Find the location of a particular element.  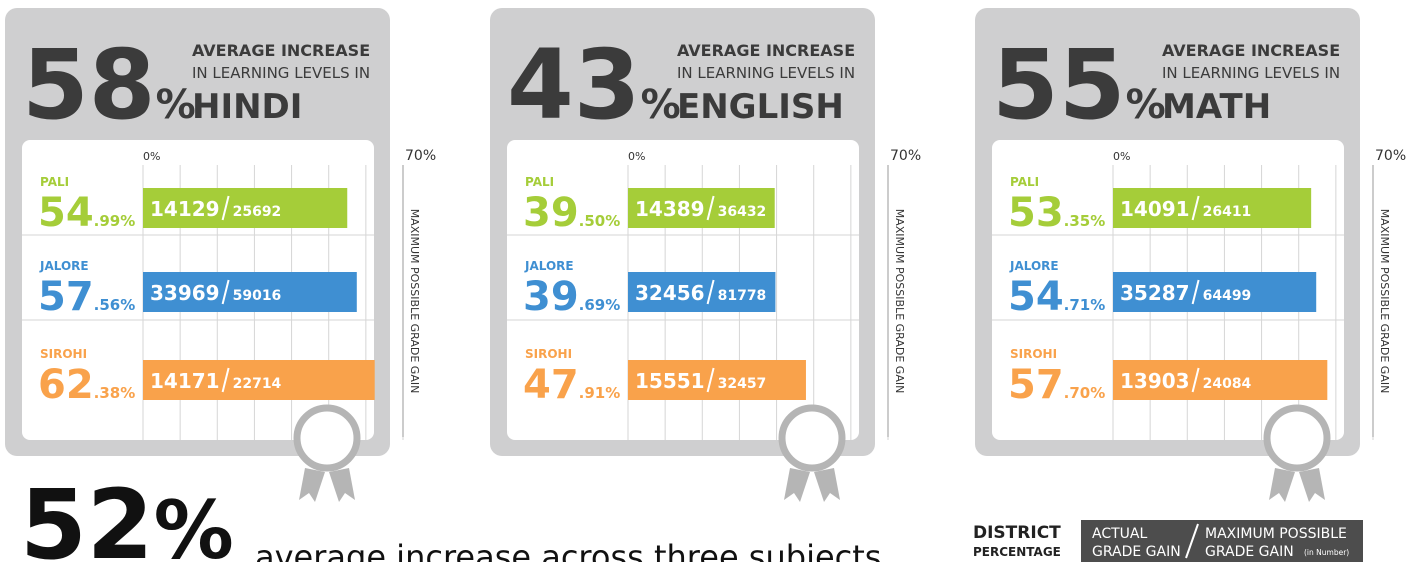

key-actual: GRADE GAIN is located at coordinates (1136, 552).